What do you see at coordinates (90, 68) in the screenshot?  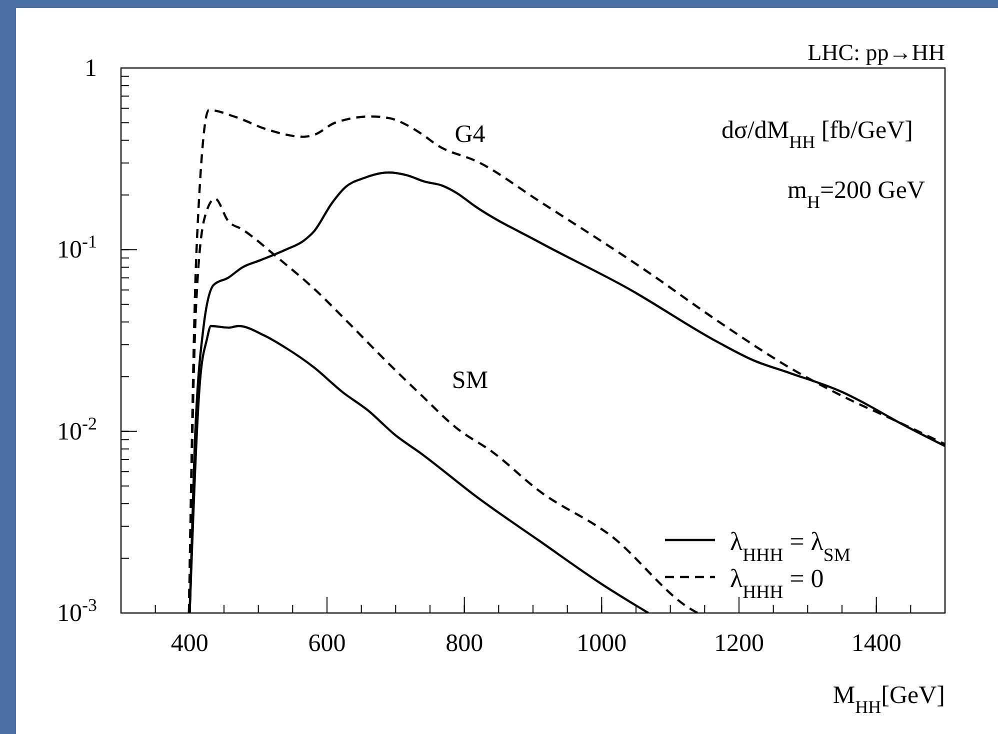 I see `y-tick-label: 1` at bounding box center [90, 68].